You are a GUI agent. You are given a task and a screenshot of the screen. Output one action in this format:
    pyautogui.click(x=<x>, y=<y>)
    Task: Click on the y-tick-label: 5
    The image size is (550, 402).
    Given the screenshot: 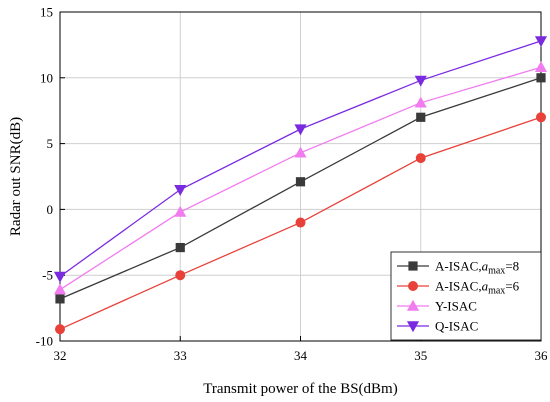 What is the action you would take?
    pyautogui.click(x=50, y=143)
    